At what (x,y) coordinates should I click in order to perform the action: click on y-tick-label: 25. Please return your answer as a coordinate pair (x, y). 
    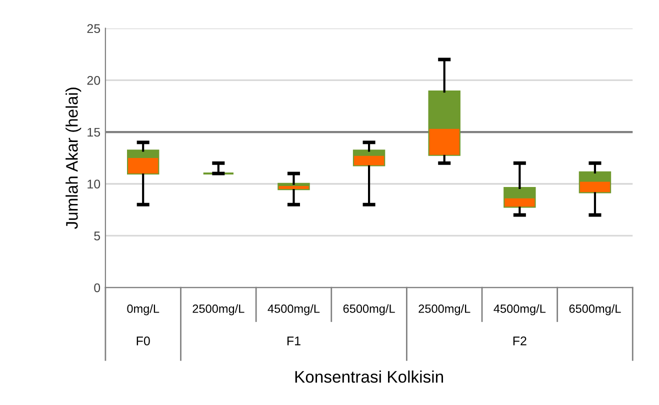
    Looking at the image, I should click on (93, 28).